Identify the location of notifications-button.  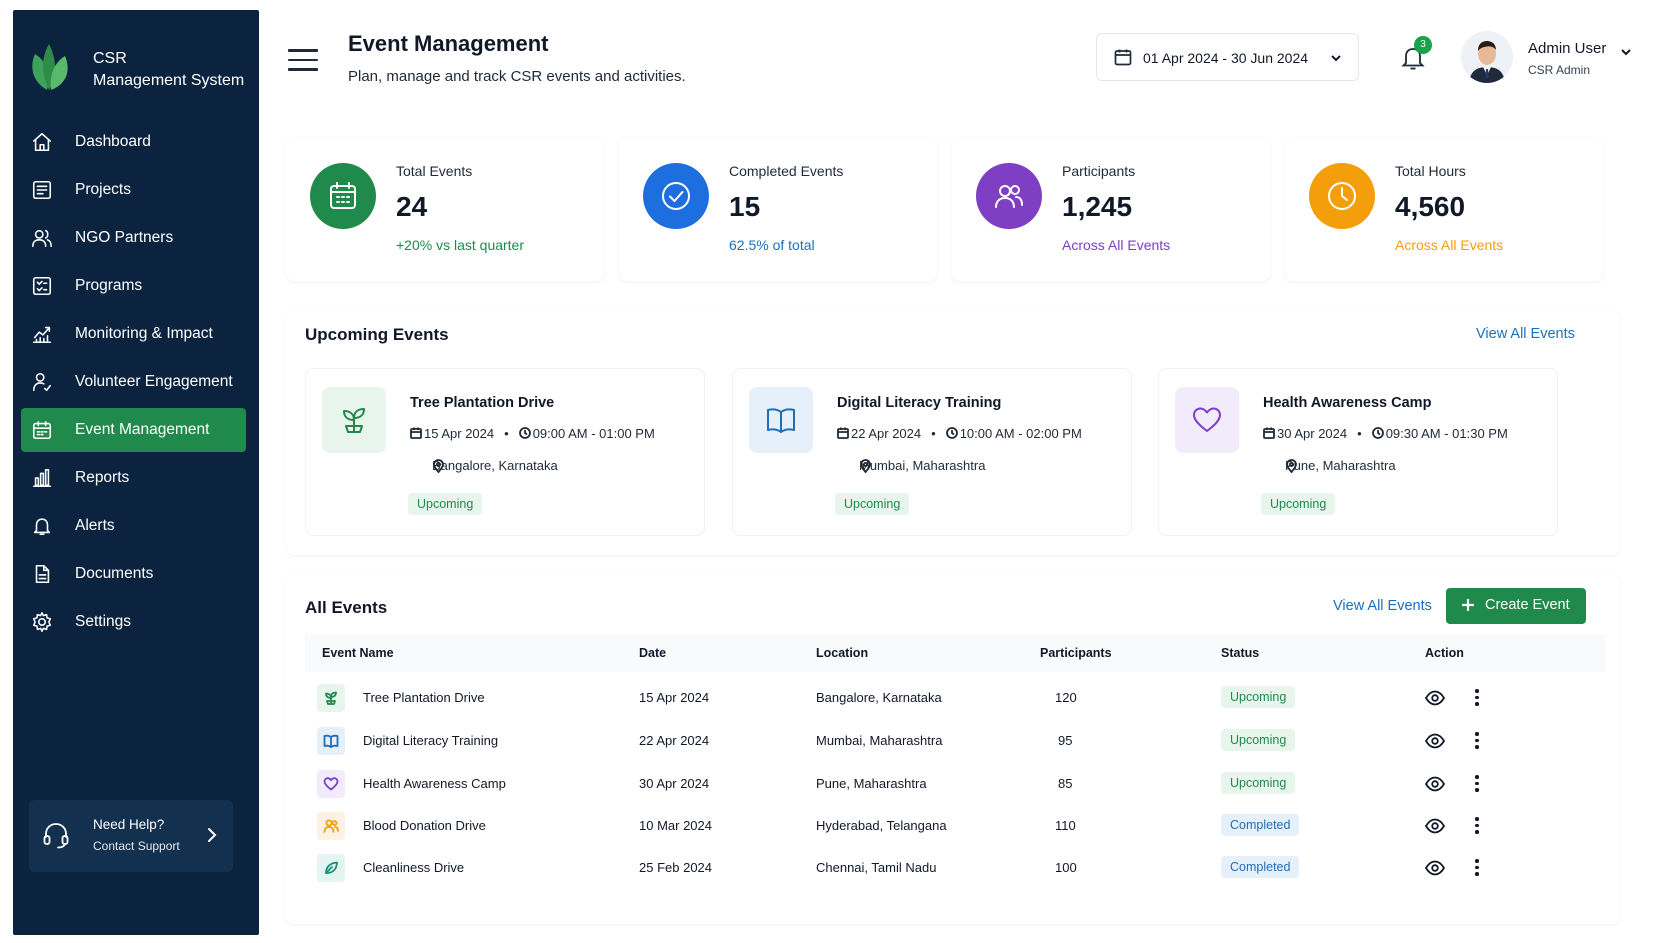
(1414, 59).